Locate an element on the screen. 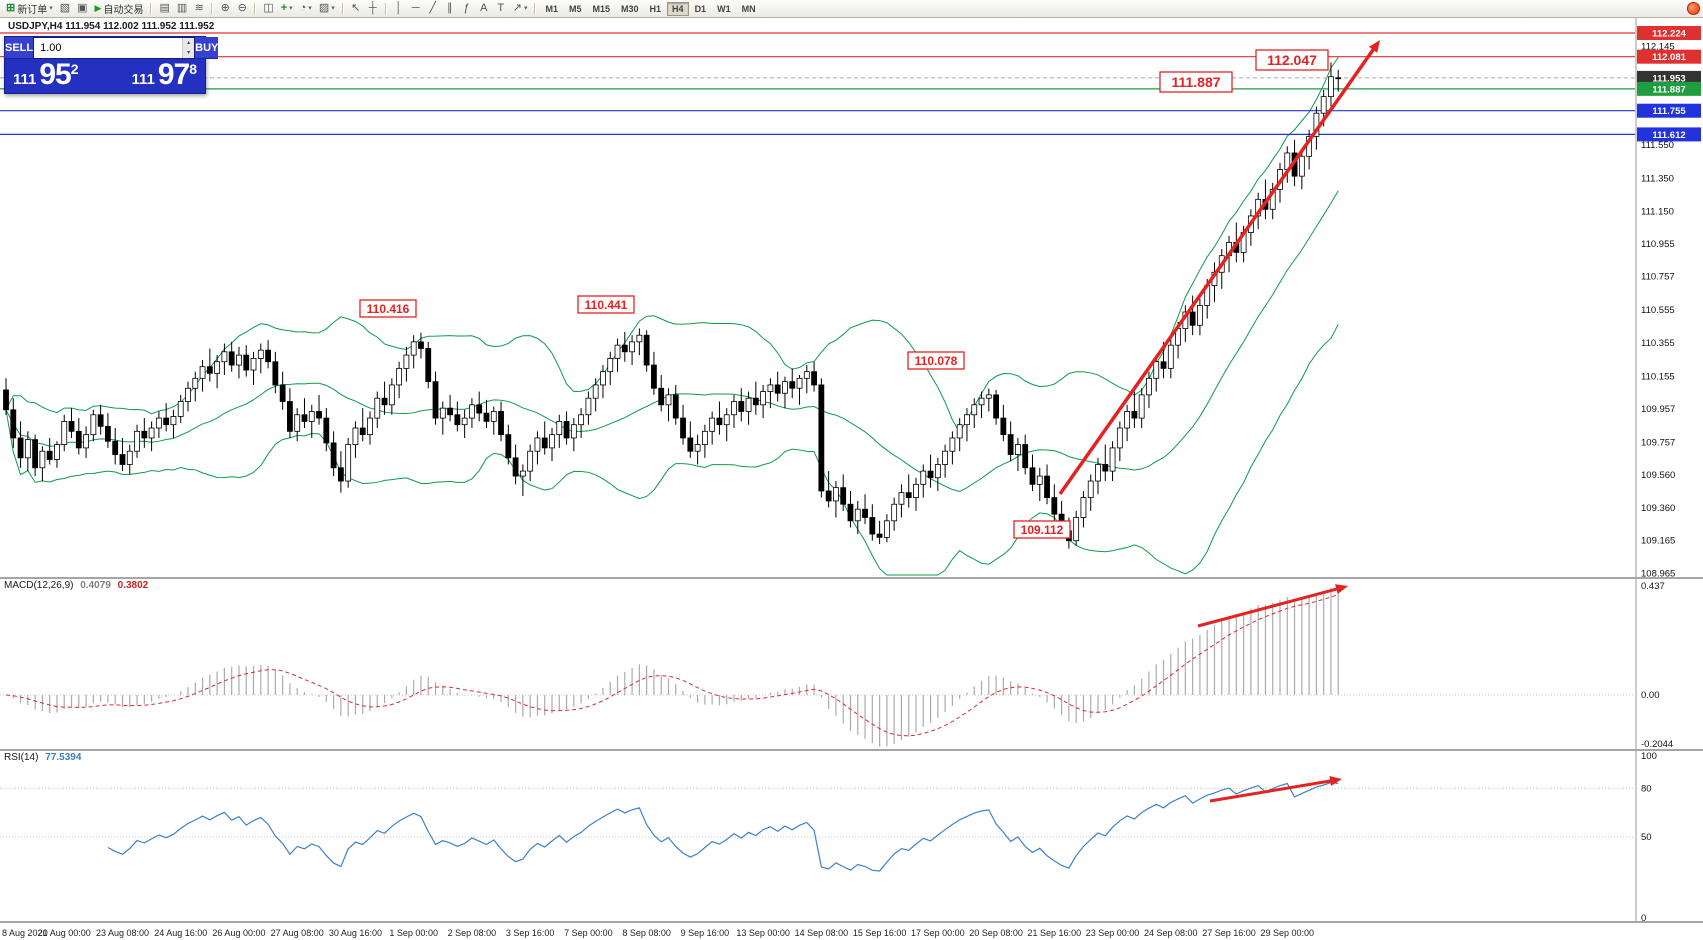  ask-superscript: 8 is located at coordinates (193, 69).